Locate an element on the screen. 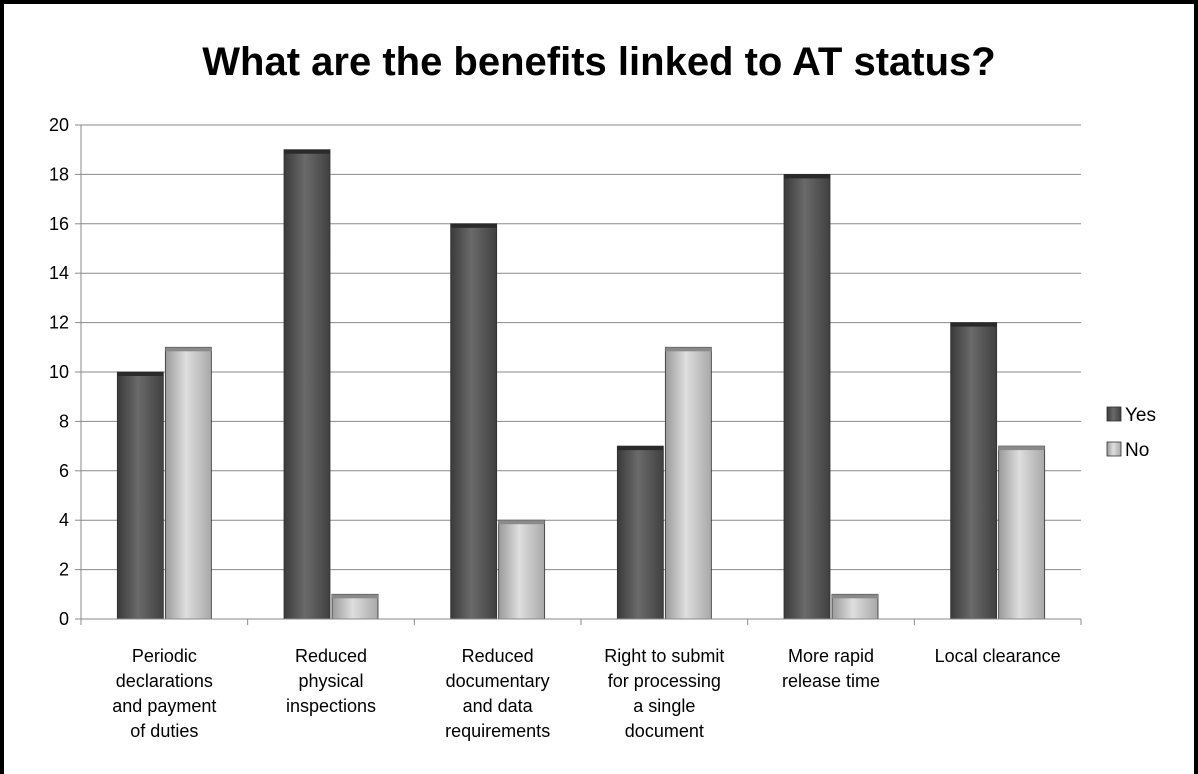  x-category-label: of duties is located at coordinates (164, 731).